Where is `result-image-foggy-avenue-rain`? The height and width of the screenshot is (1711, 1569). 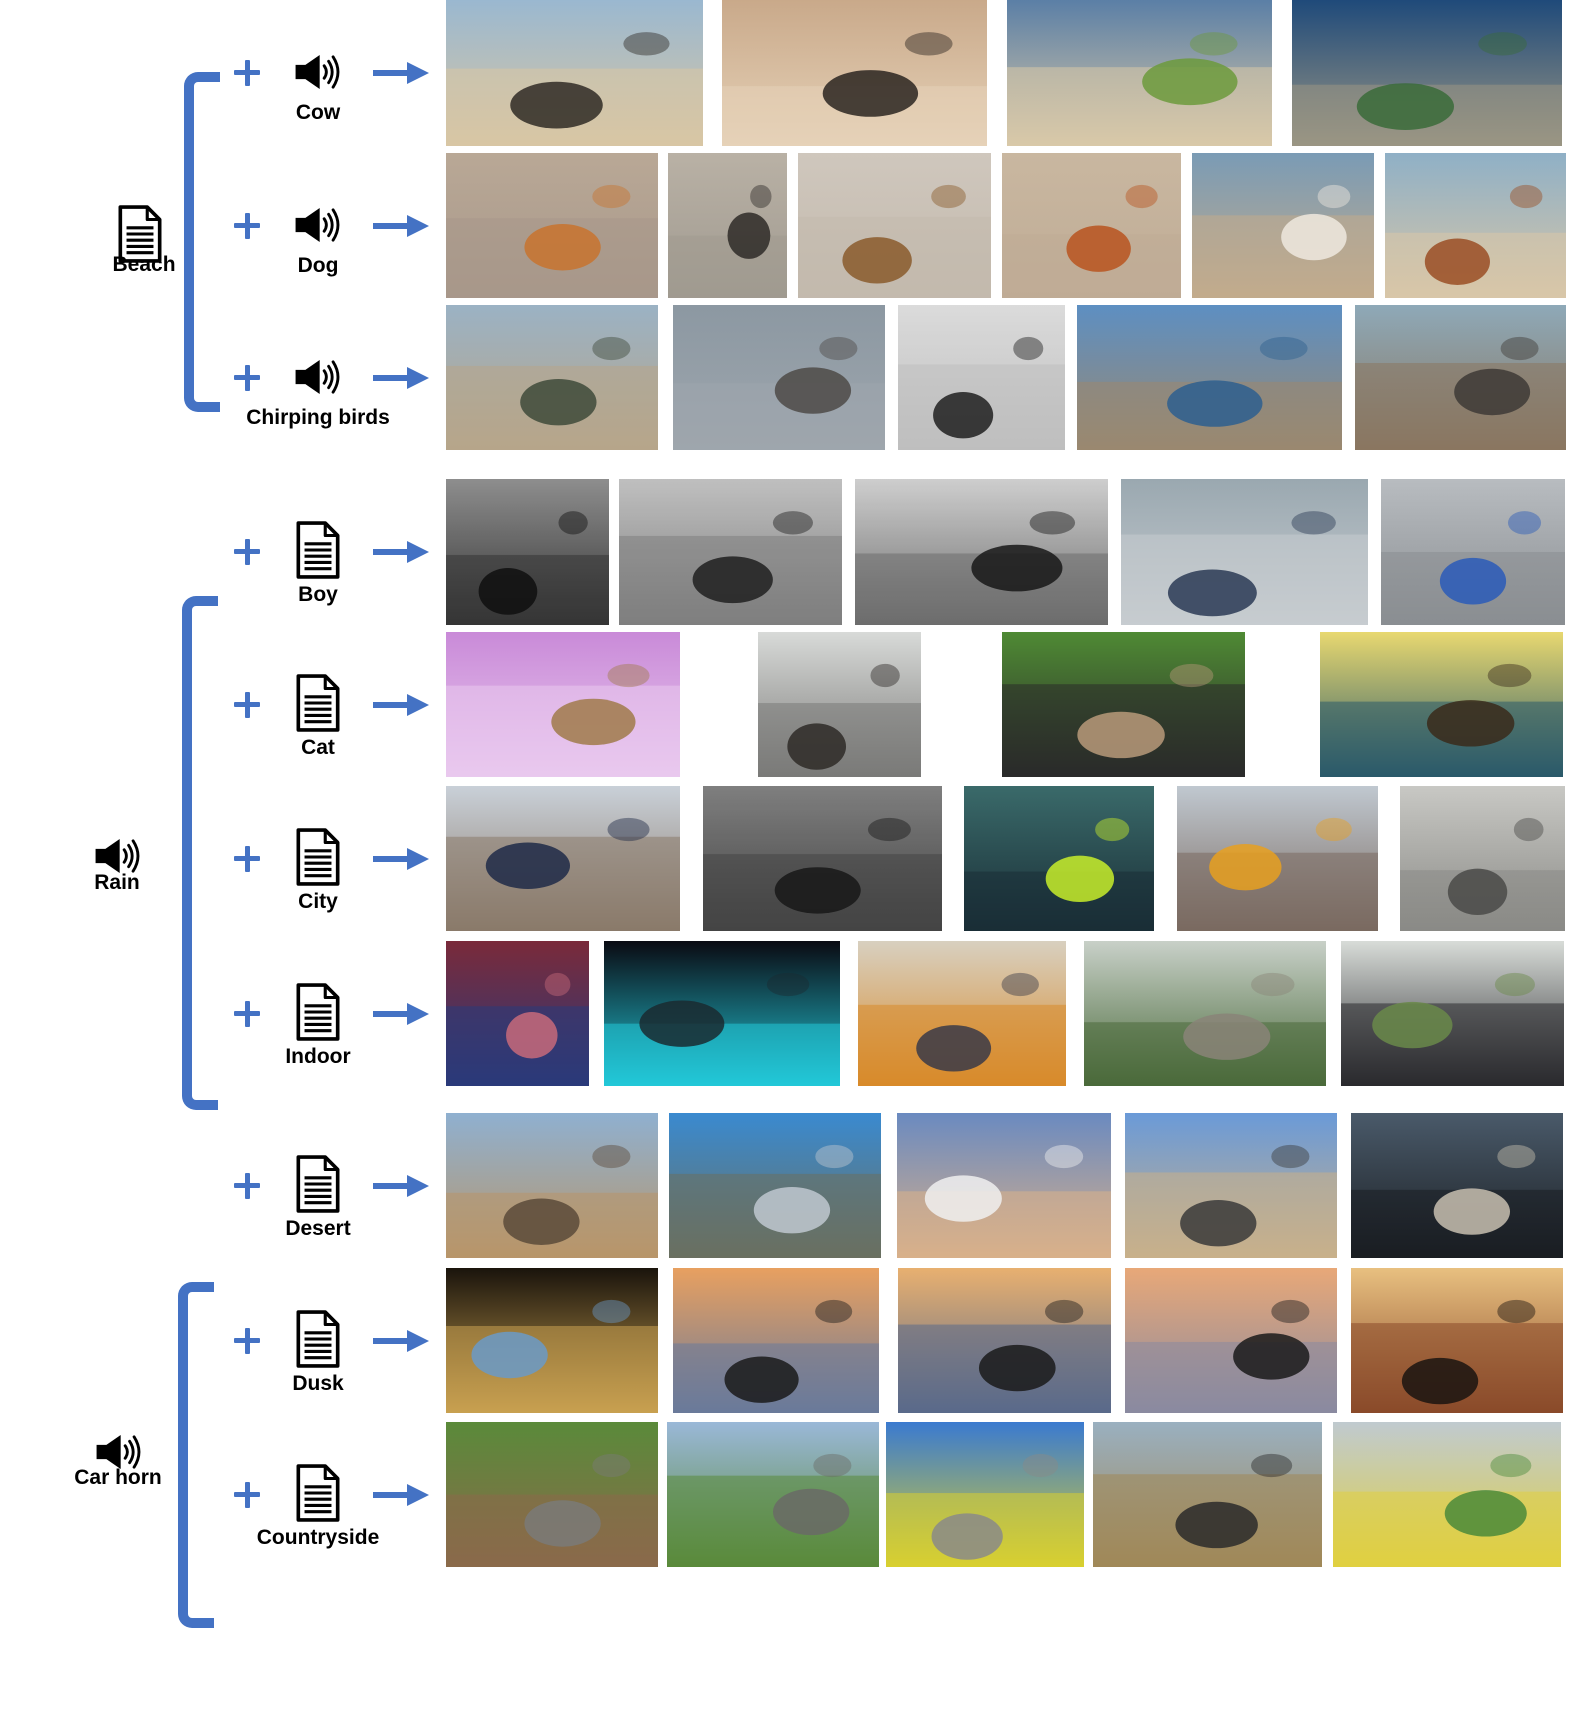
result-image-foggy-avenue-rain is located at coordinates (1277, 858).